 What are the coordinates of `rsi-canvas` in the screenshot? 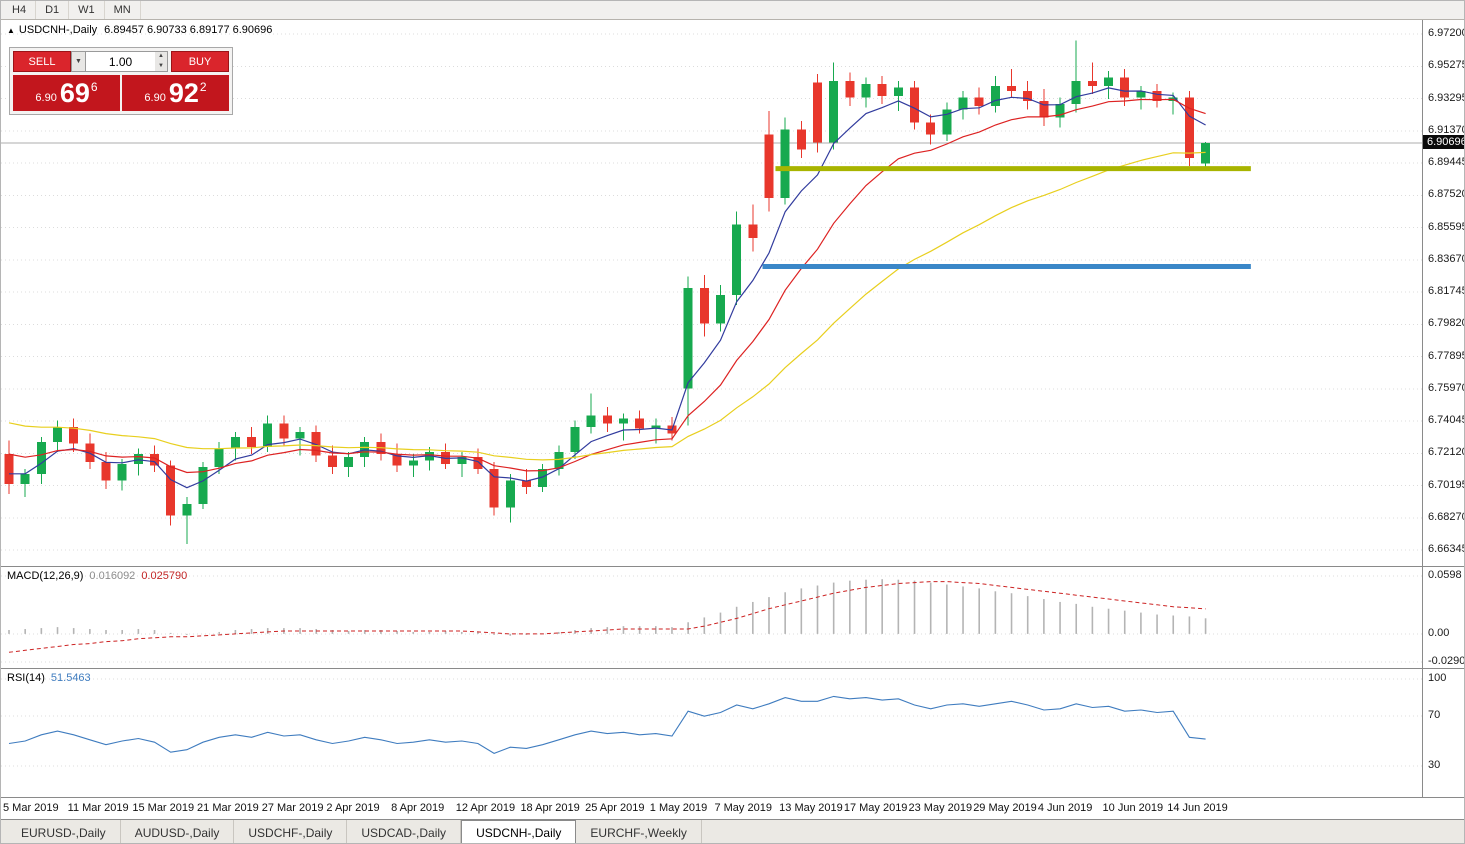 It's located at (711, 733).